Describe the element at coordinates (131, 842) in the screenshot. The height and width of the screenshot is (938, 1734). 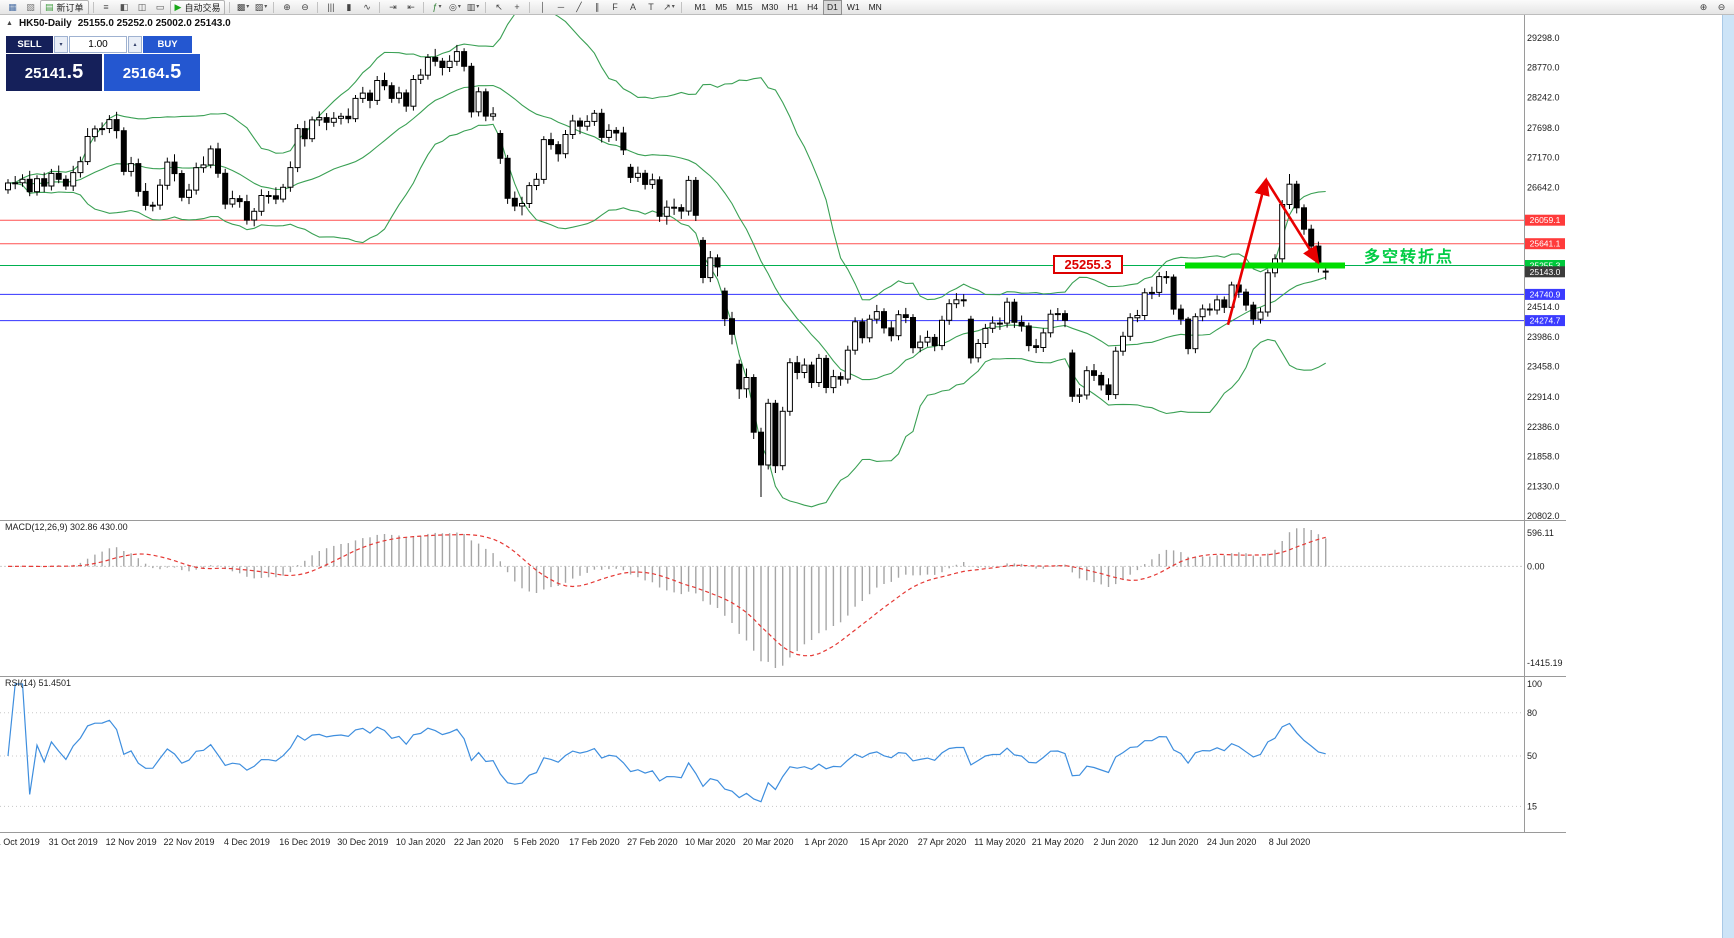
I see `svg-text: 12 Nov 2019` at that location.